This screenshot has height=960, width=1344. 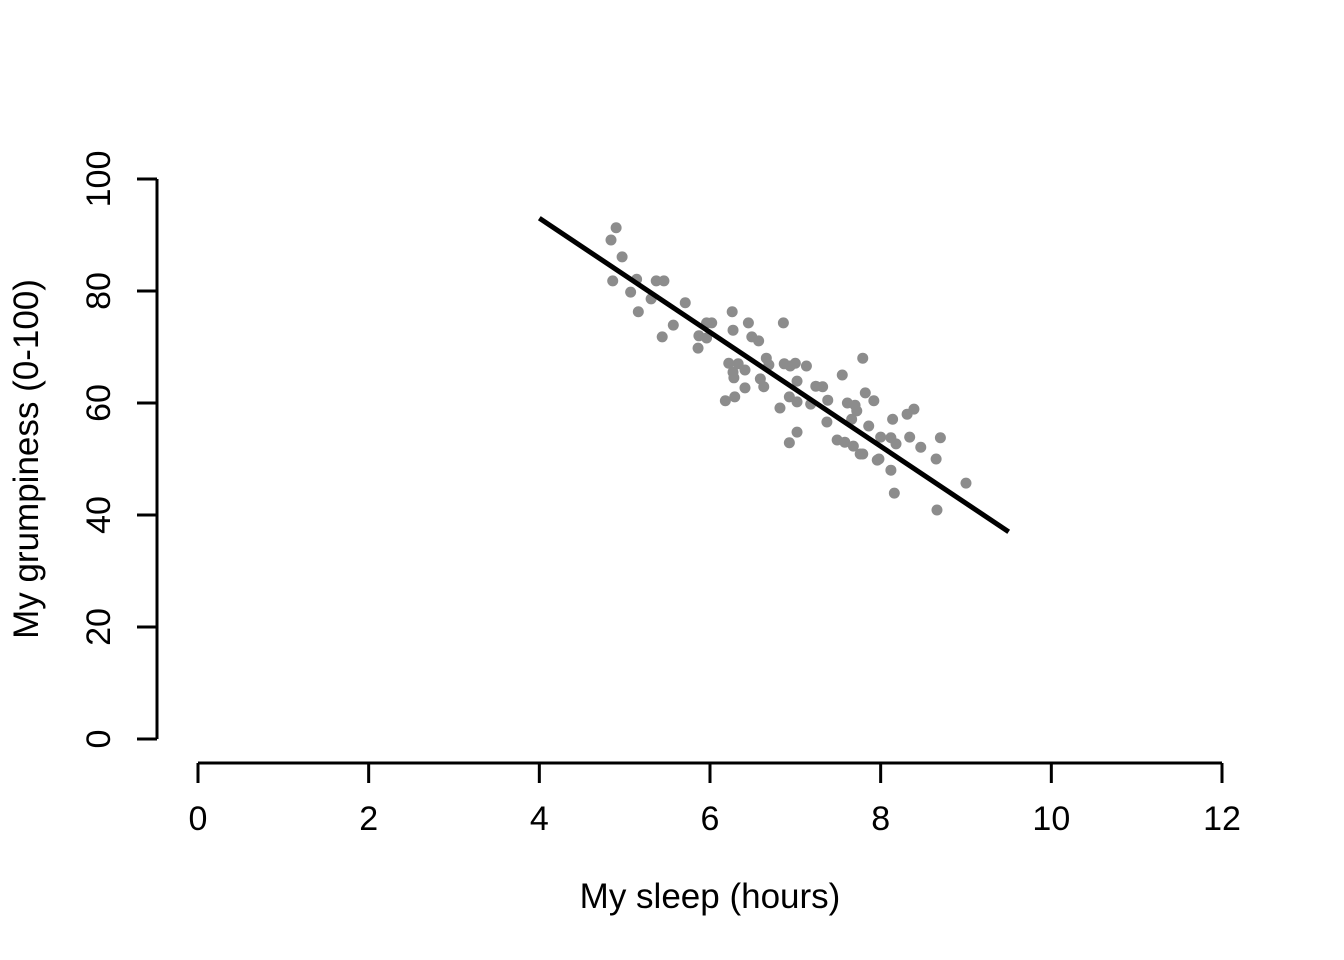 What do you see at coordinates (880, 819) in the screenshot?
I see `x-tick-label: 8` at bounding box center [880, 819].